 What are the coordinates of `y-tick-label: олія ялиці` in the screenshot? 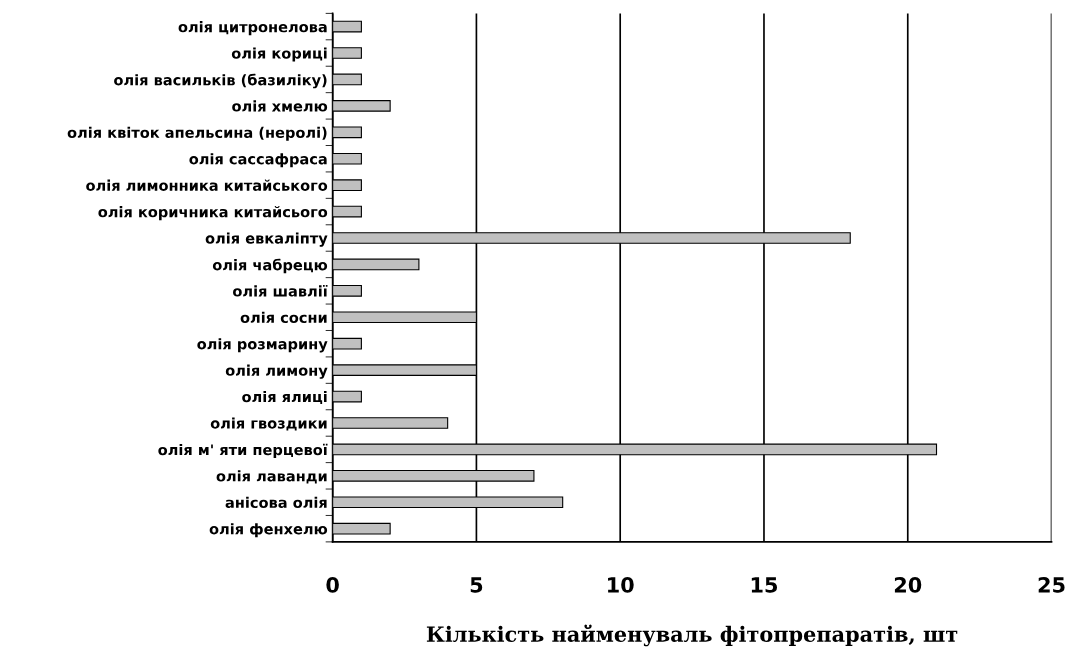 It's located at (284, 398).